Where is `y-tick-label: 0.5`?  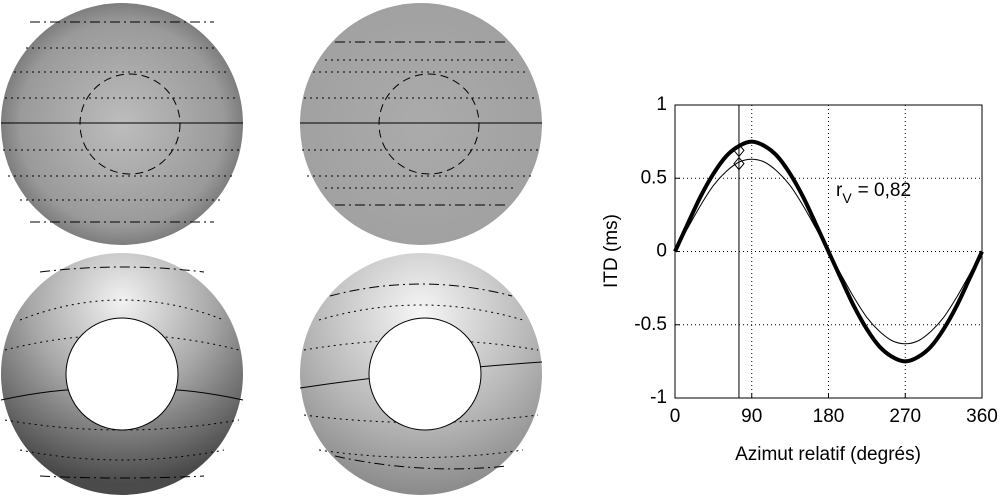
y-tick-label: 0.5 is located at coordinates (654, 177).